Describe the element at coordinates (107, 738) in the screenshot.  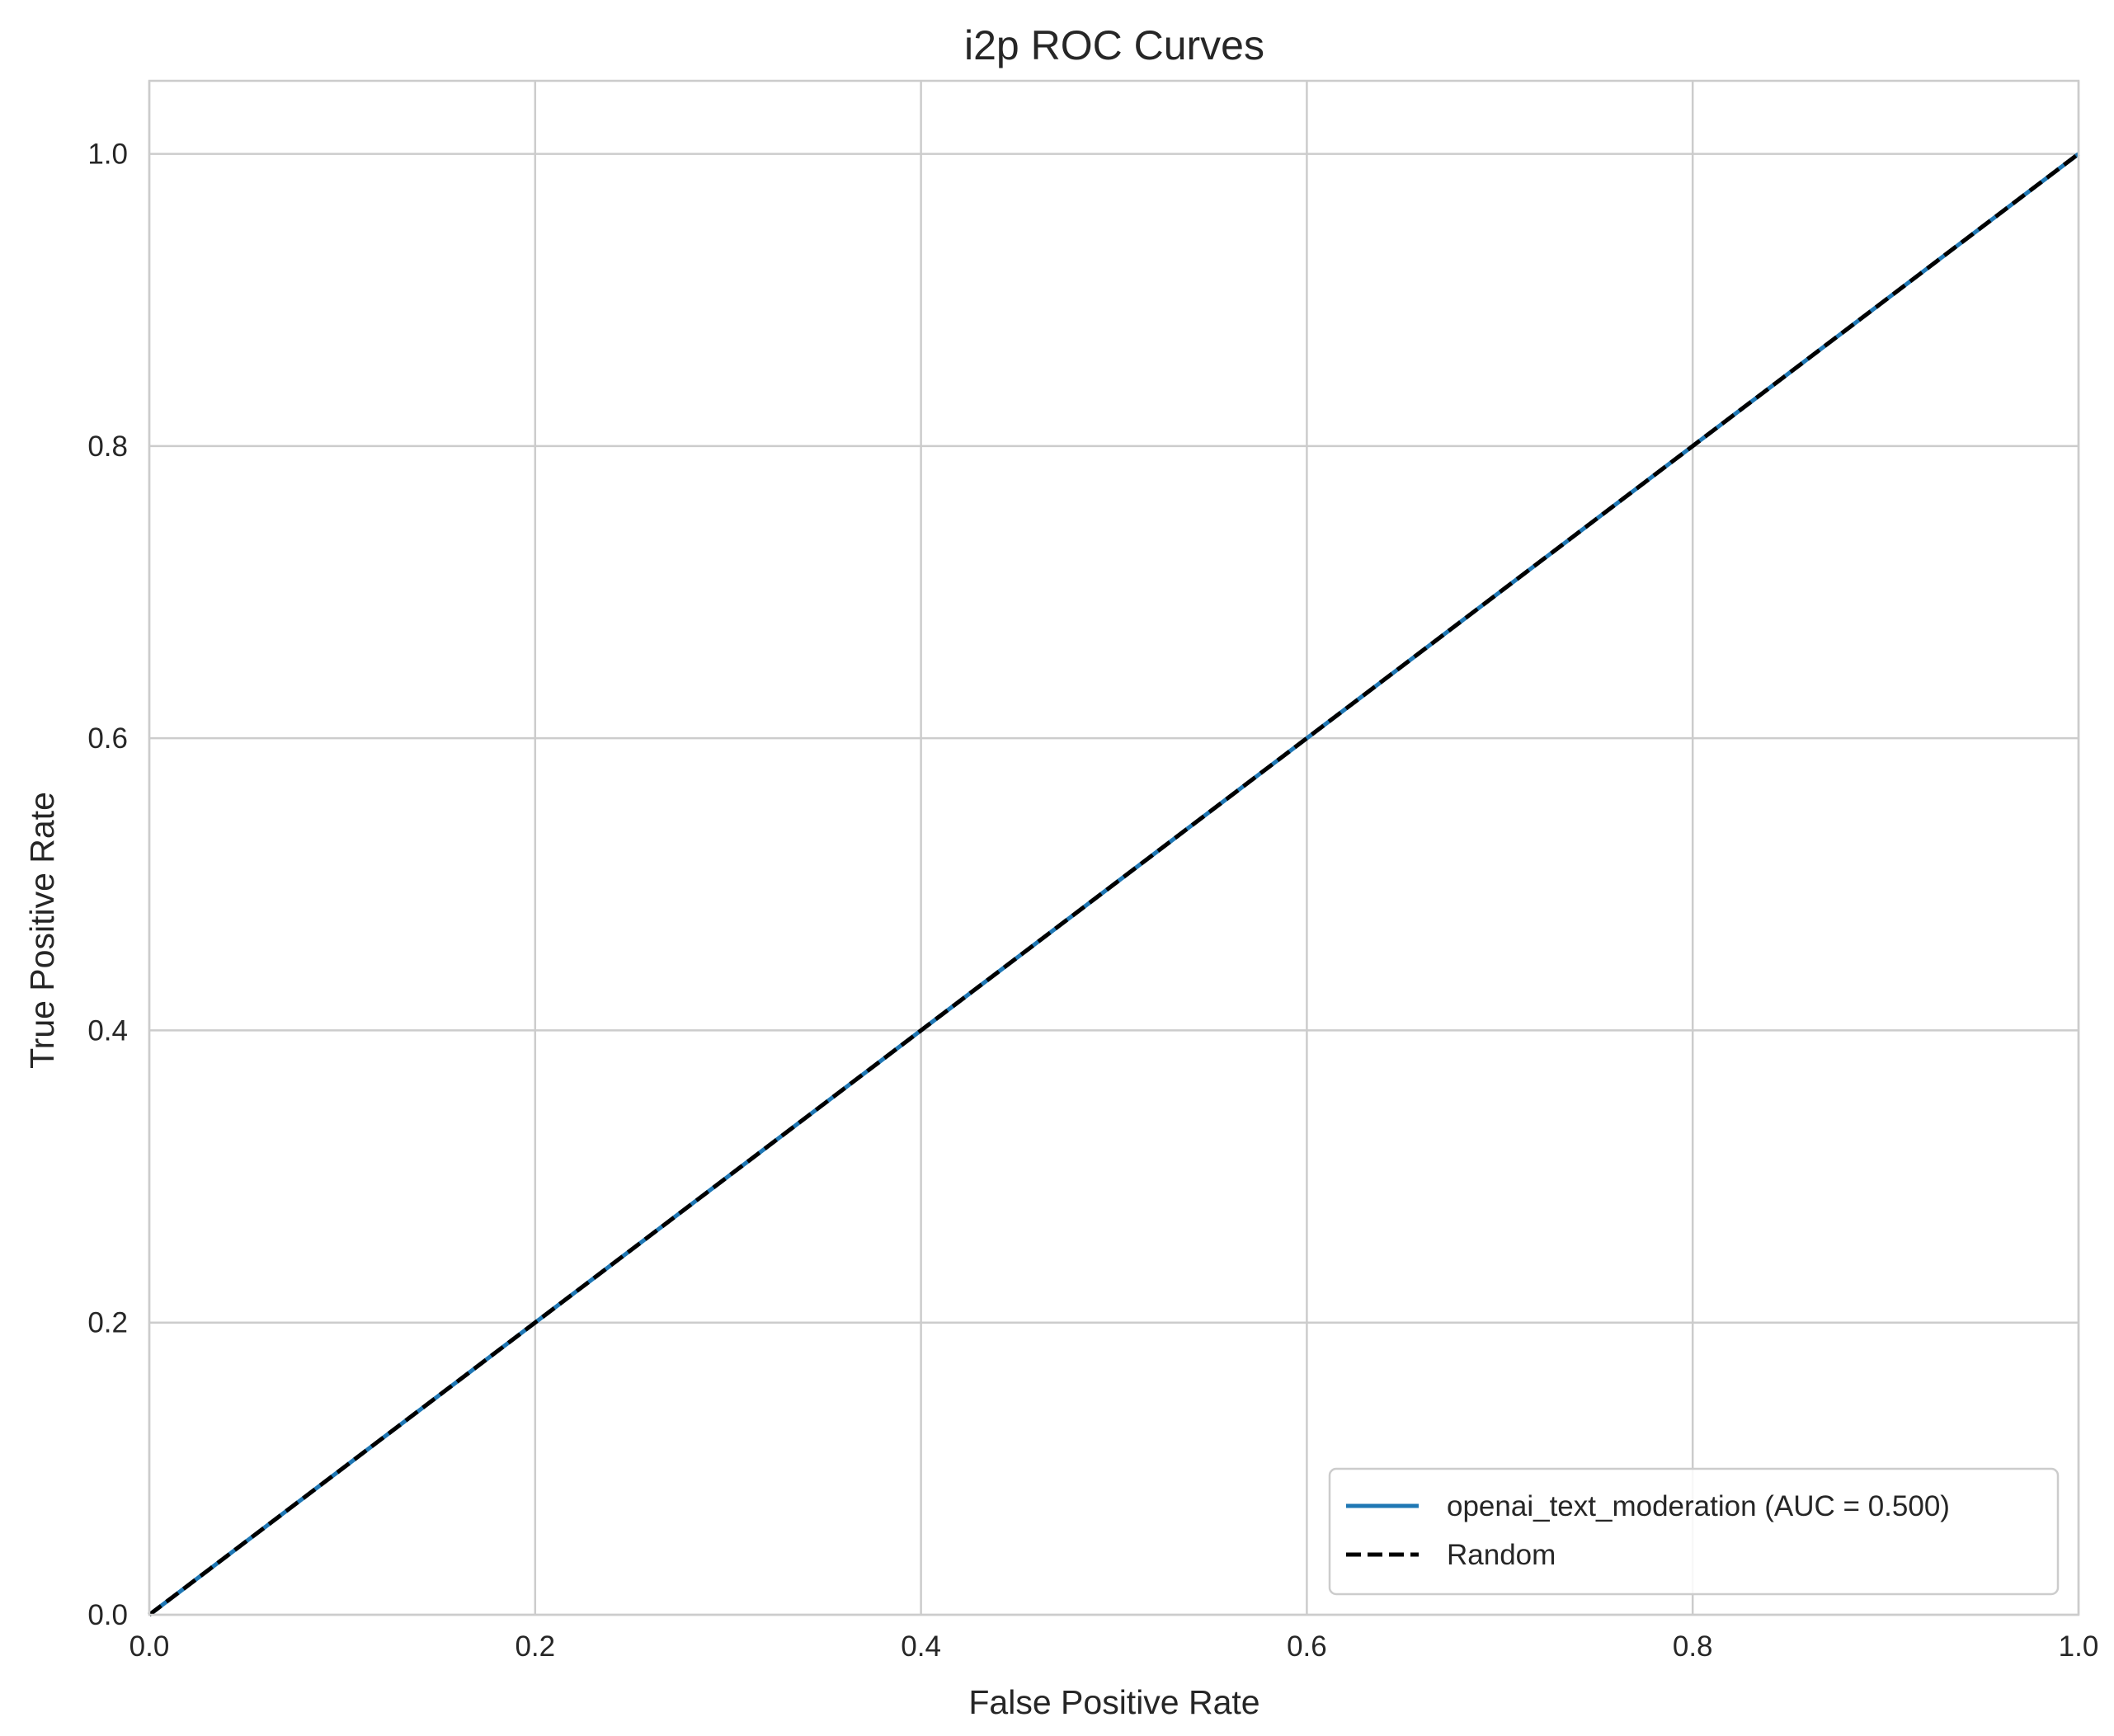
I see `y-tick-label: 0.6` at that location.